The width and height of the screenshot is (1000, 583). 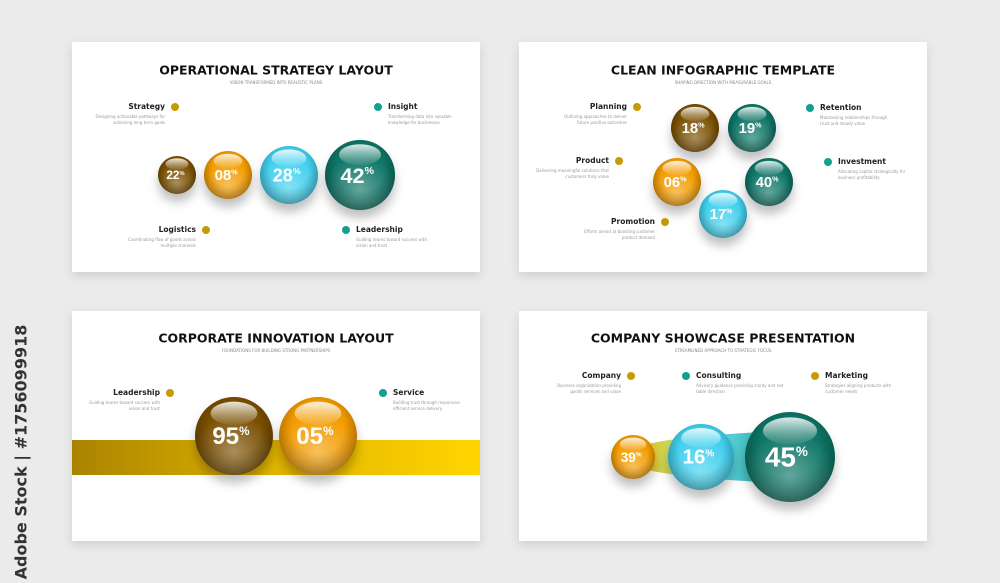 I want to click on item-label: Planning, so click(x=608, y=106).